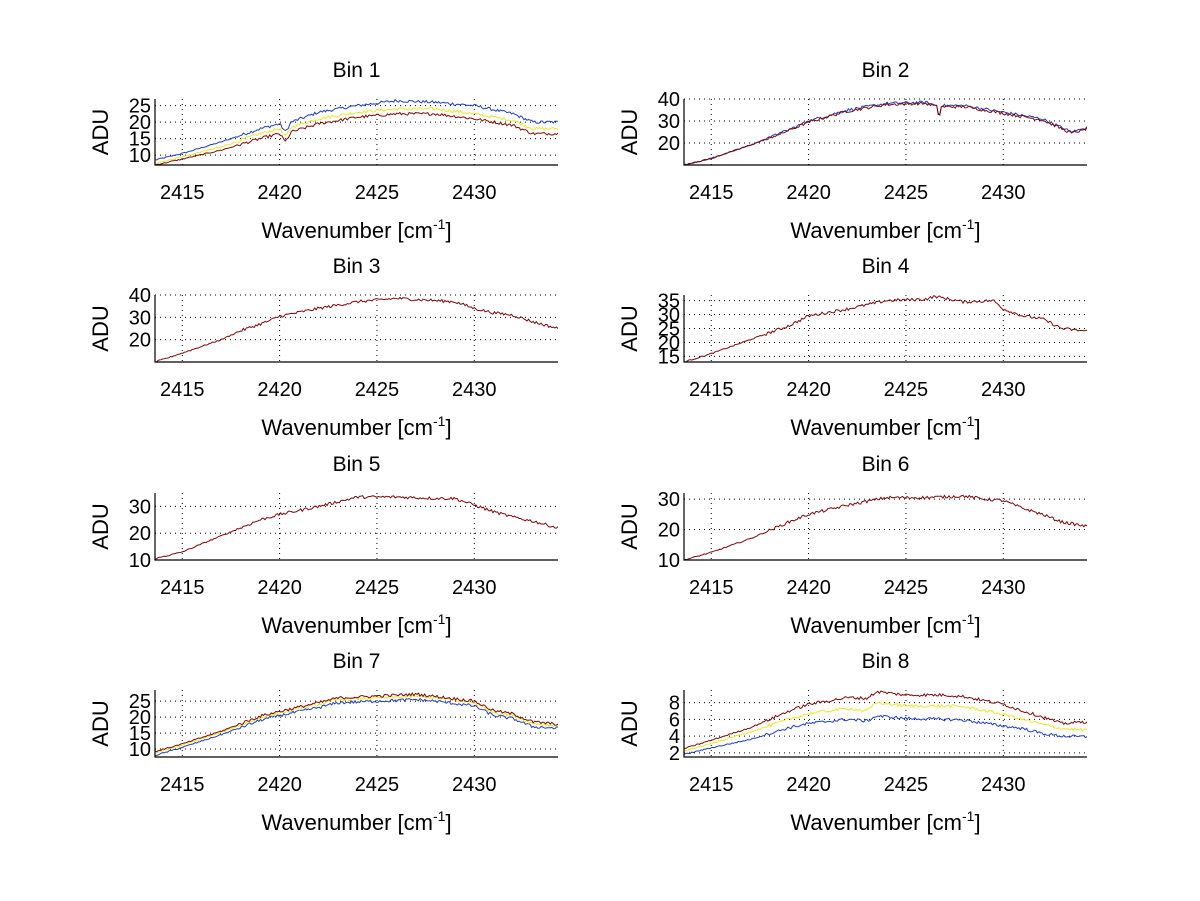 The height and width of the screenshot is (901, 1200). What do you see at coordinates (357, 464) in the screenshot?
I see `subplot-title: Bin 5` at bounding box center [357, 464].